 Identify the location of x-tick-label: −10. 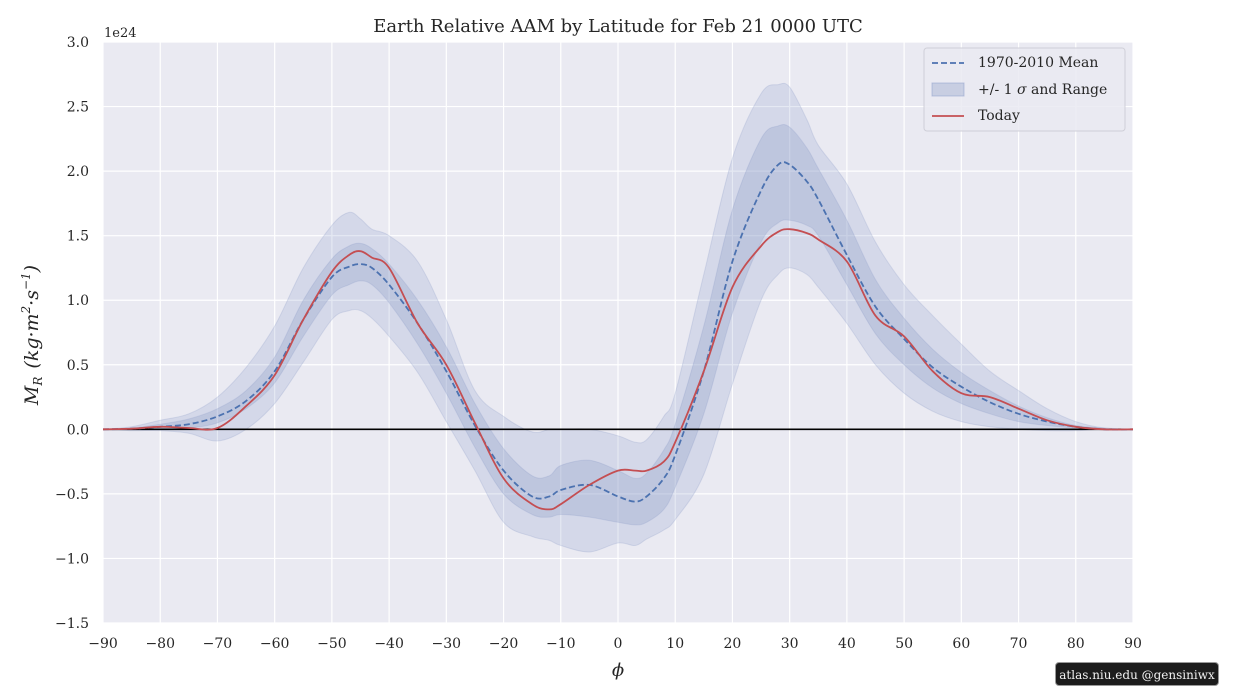
(561, 644).